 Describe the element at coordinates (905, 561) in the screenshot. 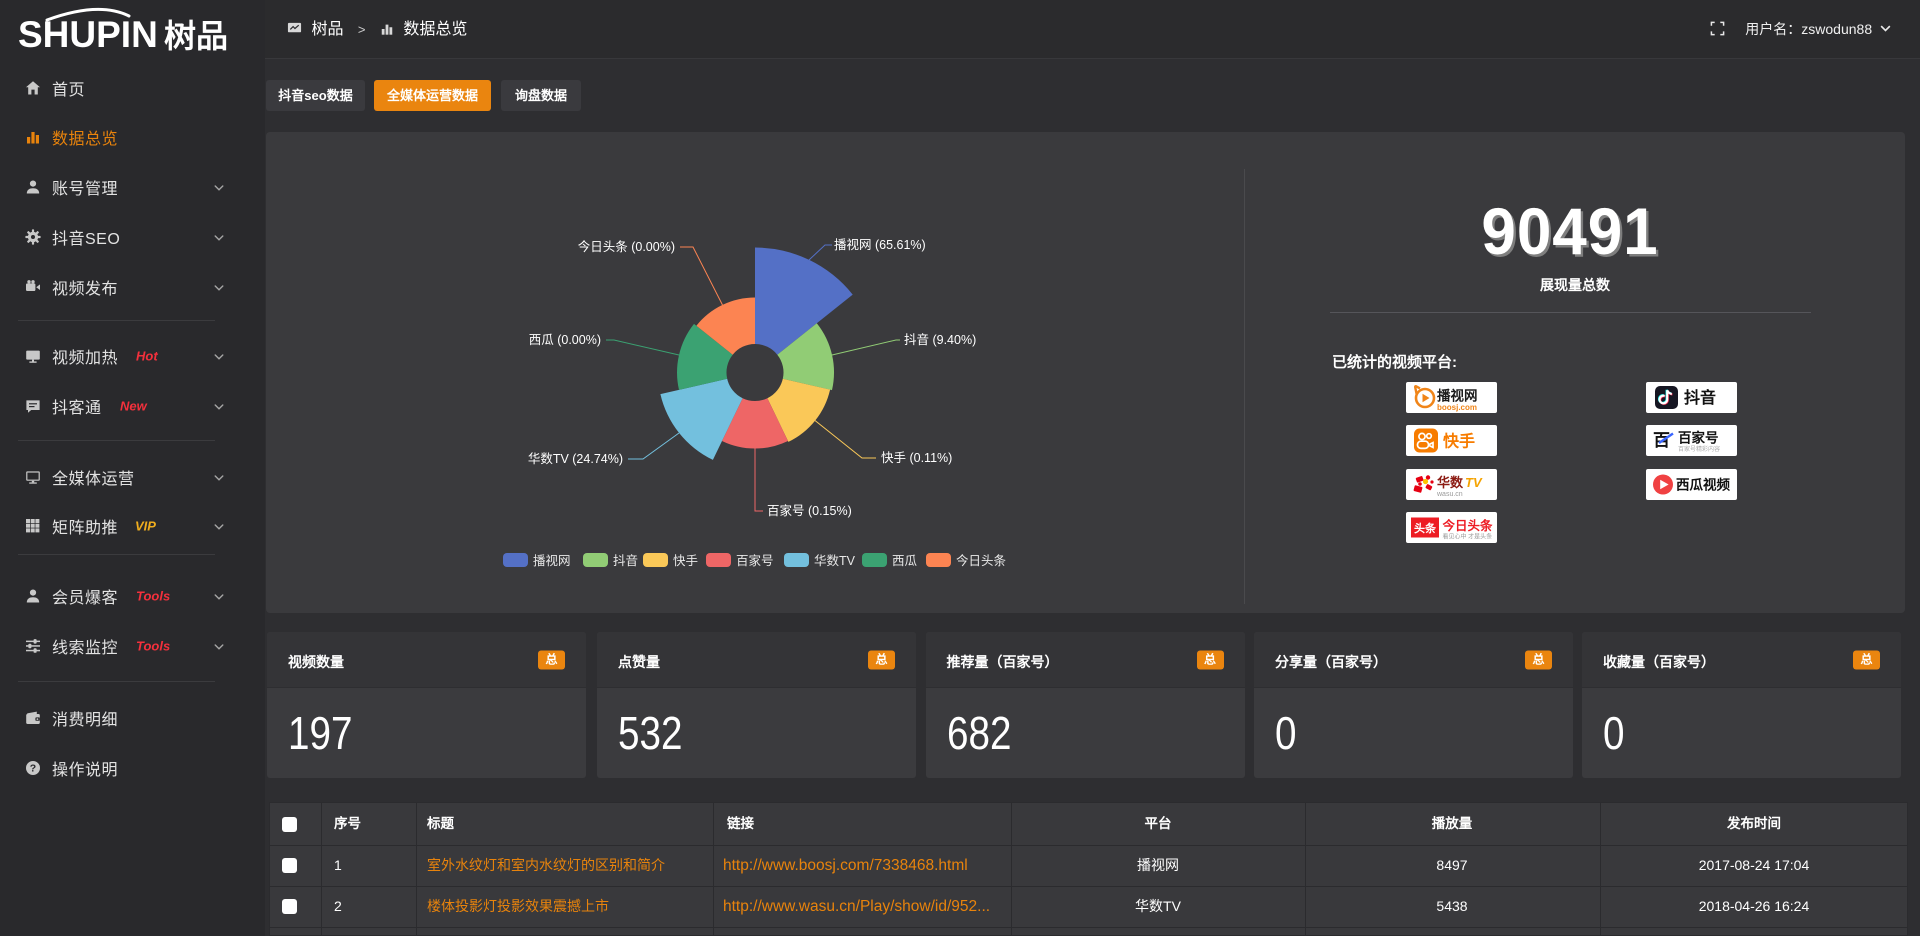

I see `svg-text: 西瓜` at that location.